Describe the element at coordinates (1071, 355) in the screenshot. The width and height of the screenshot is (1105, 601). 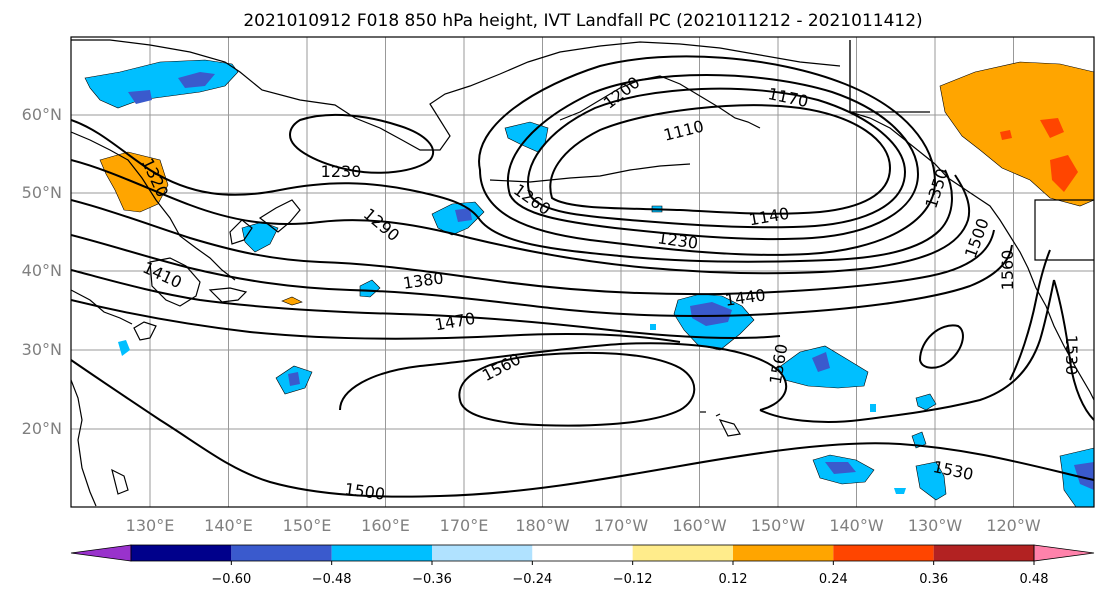
I see `contour-label: 1530` at that location.